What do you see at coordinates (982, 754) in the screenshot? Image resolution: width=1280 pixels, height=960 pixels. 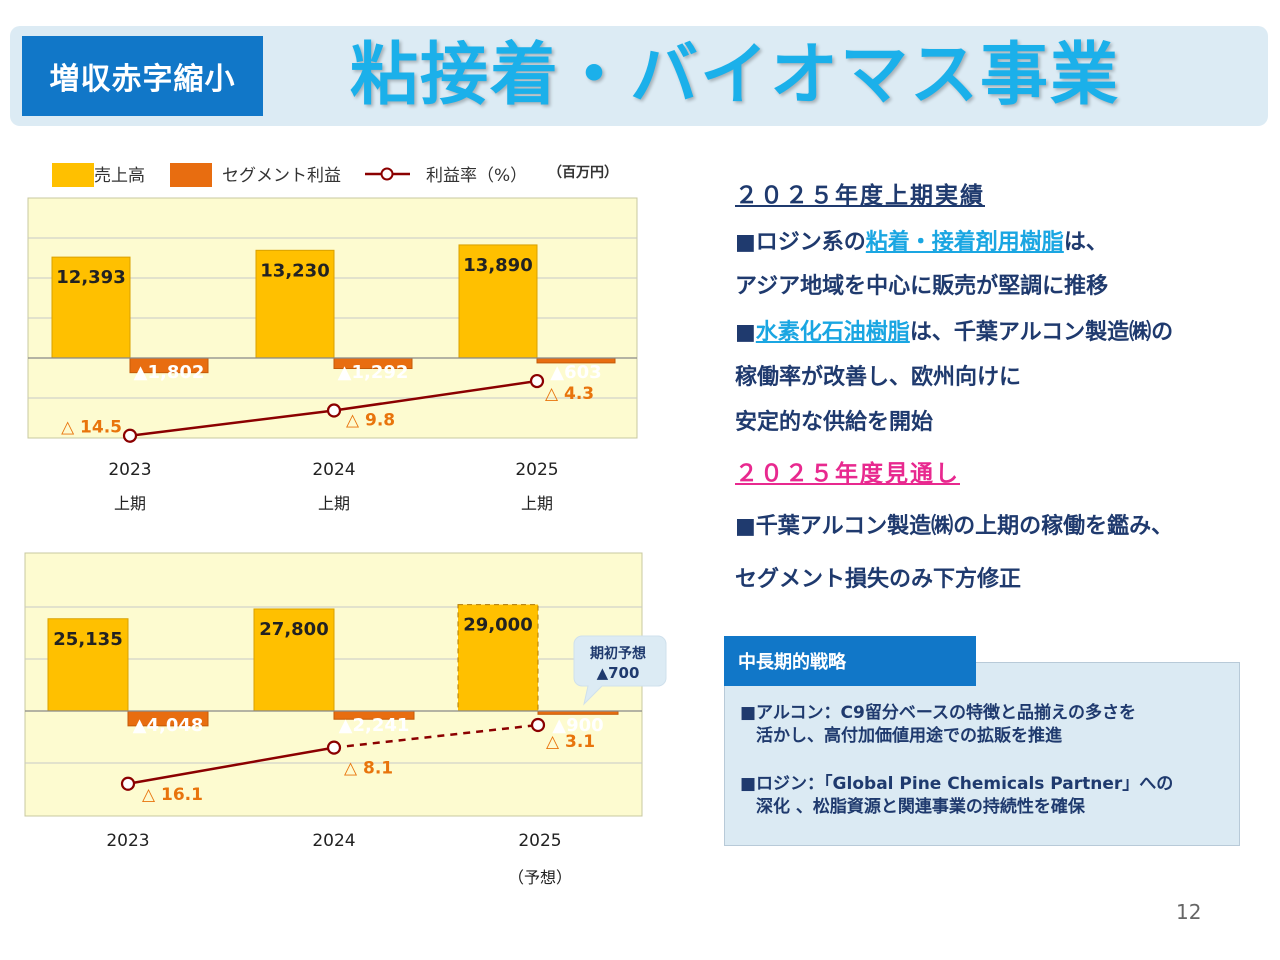 I see `strategy-box` at bounding box center [982, 754].